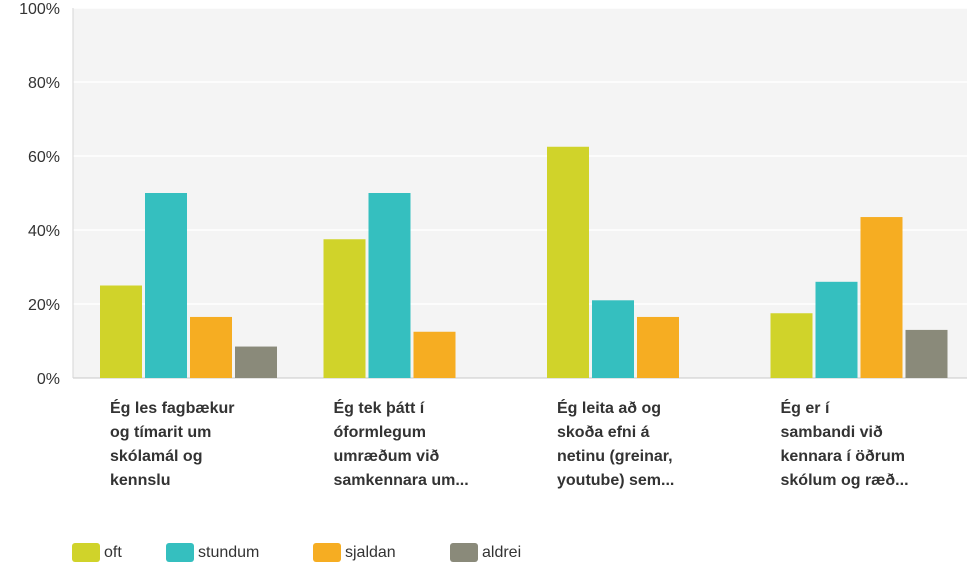 This screenshot has width=967, height=563. Describe the element at coordinates (379, 432) in the screenshot. I see `x-category-label-line: óformlegum` at that location.